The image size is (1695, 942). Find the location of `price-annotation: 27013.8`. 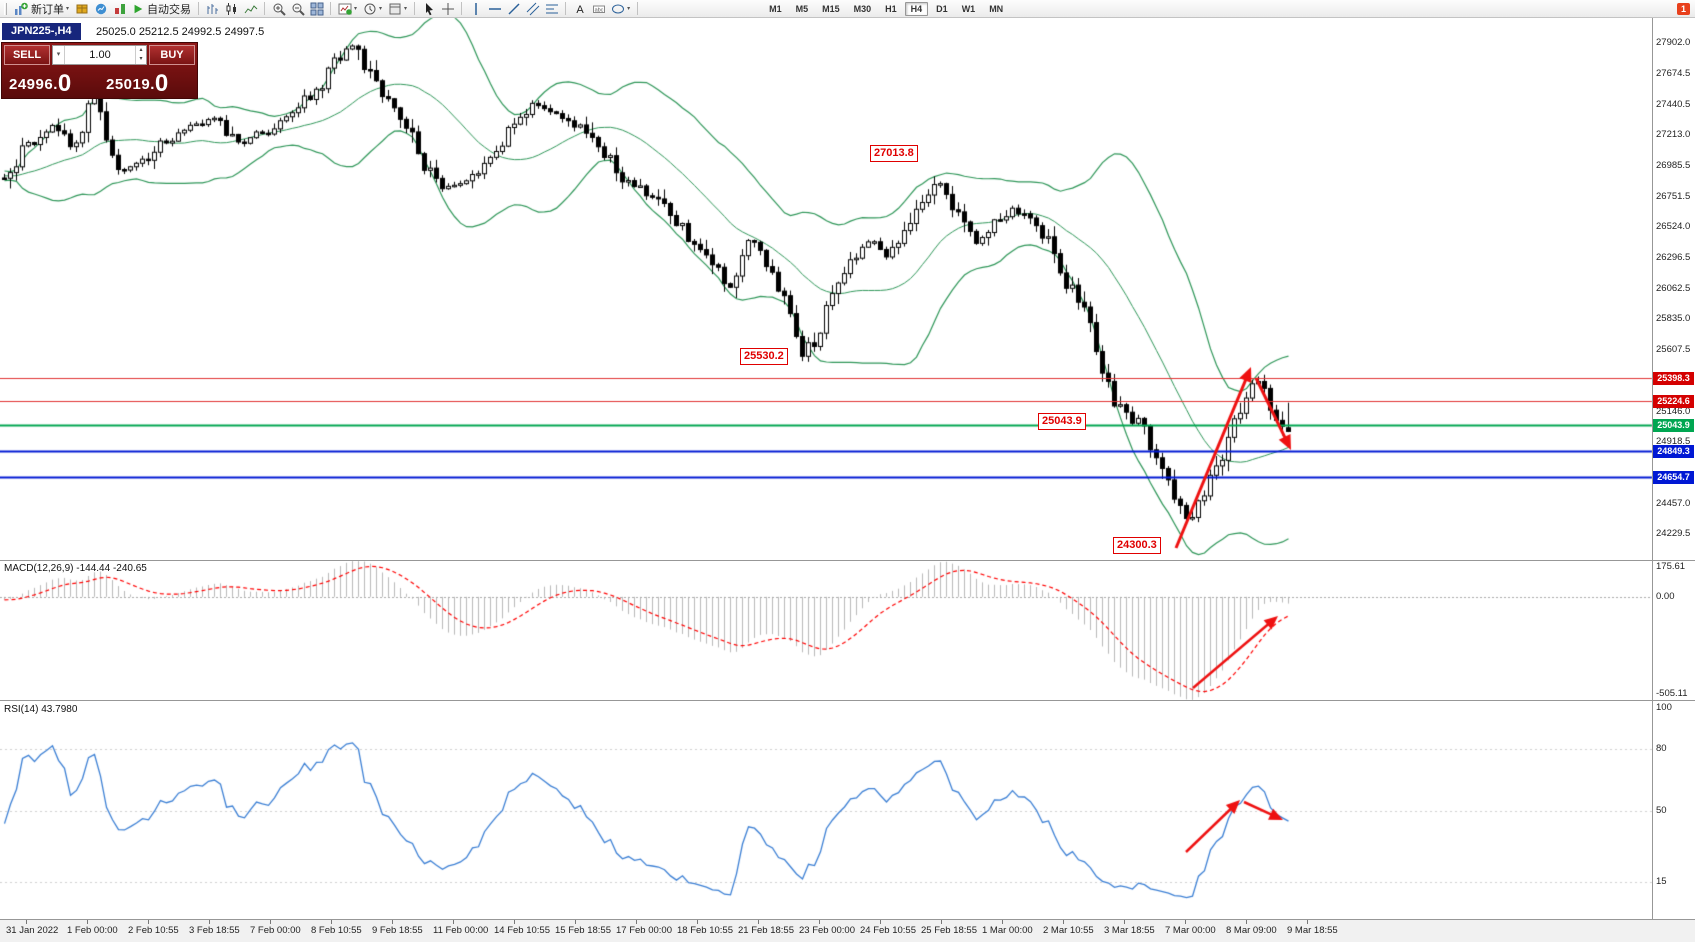

price-annotation: 27013.8 is located at coordinates (894, 153).